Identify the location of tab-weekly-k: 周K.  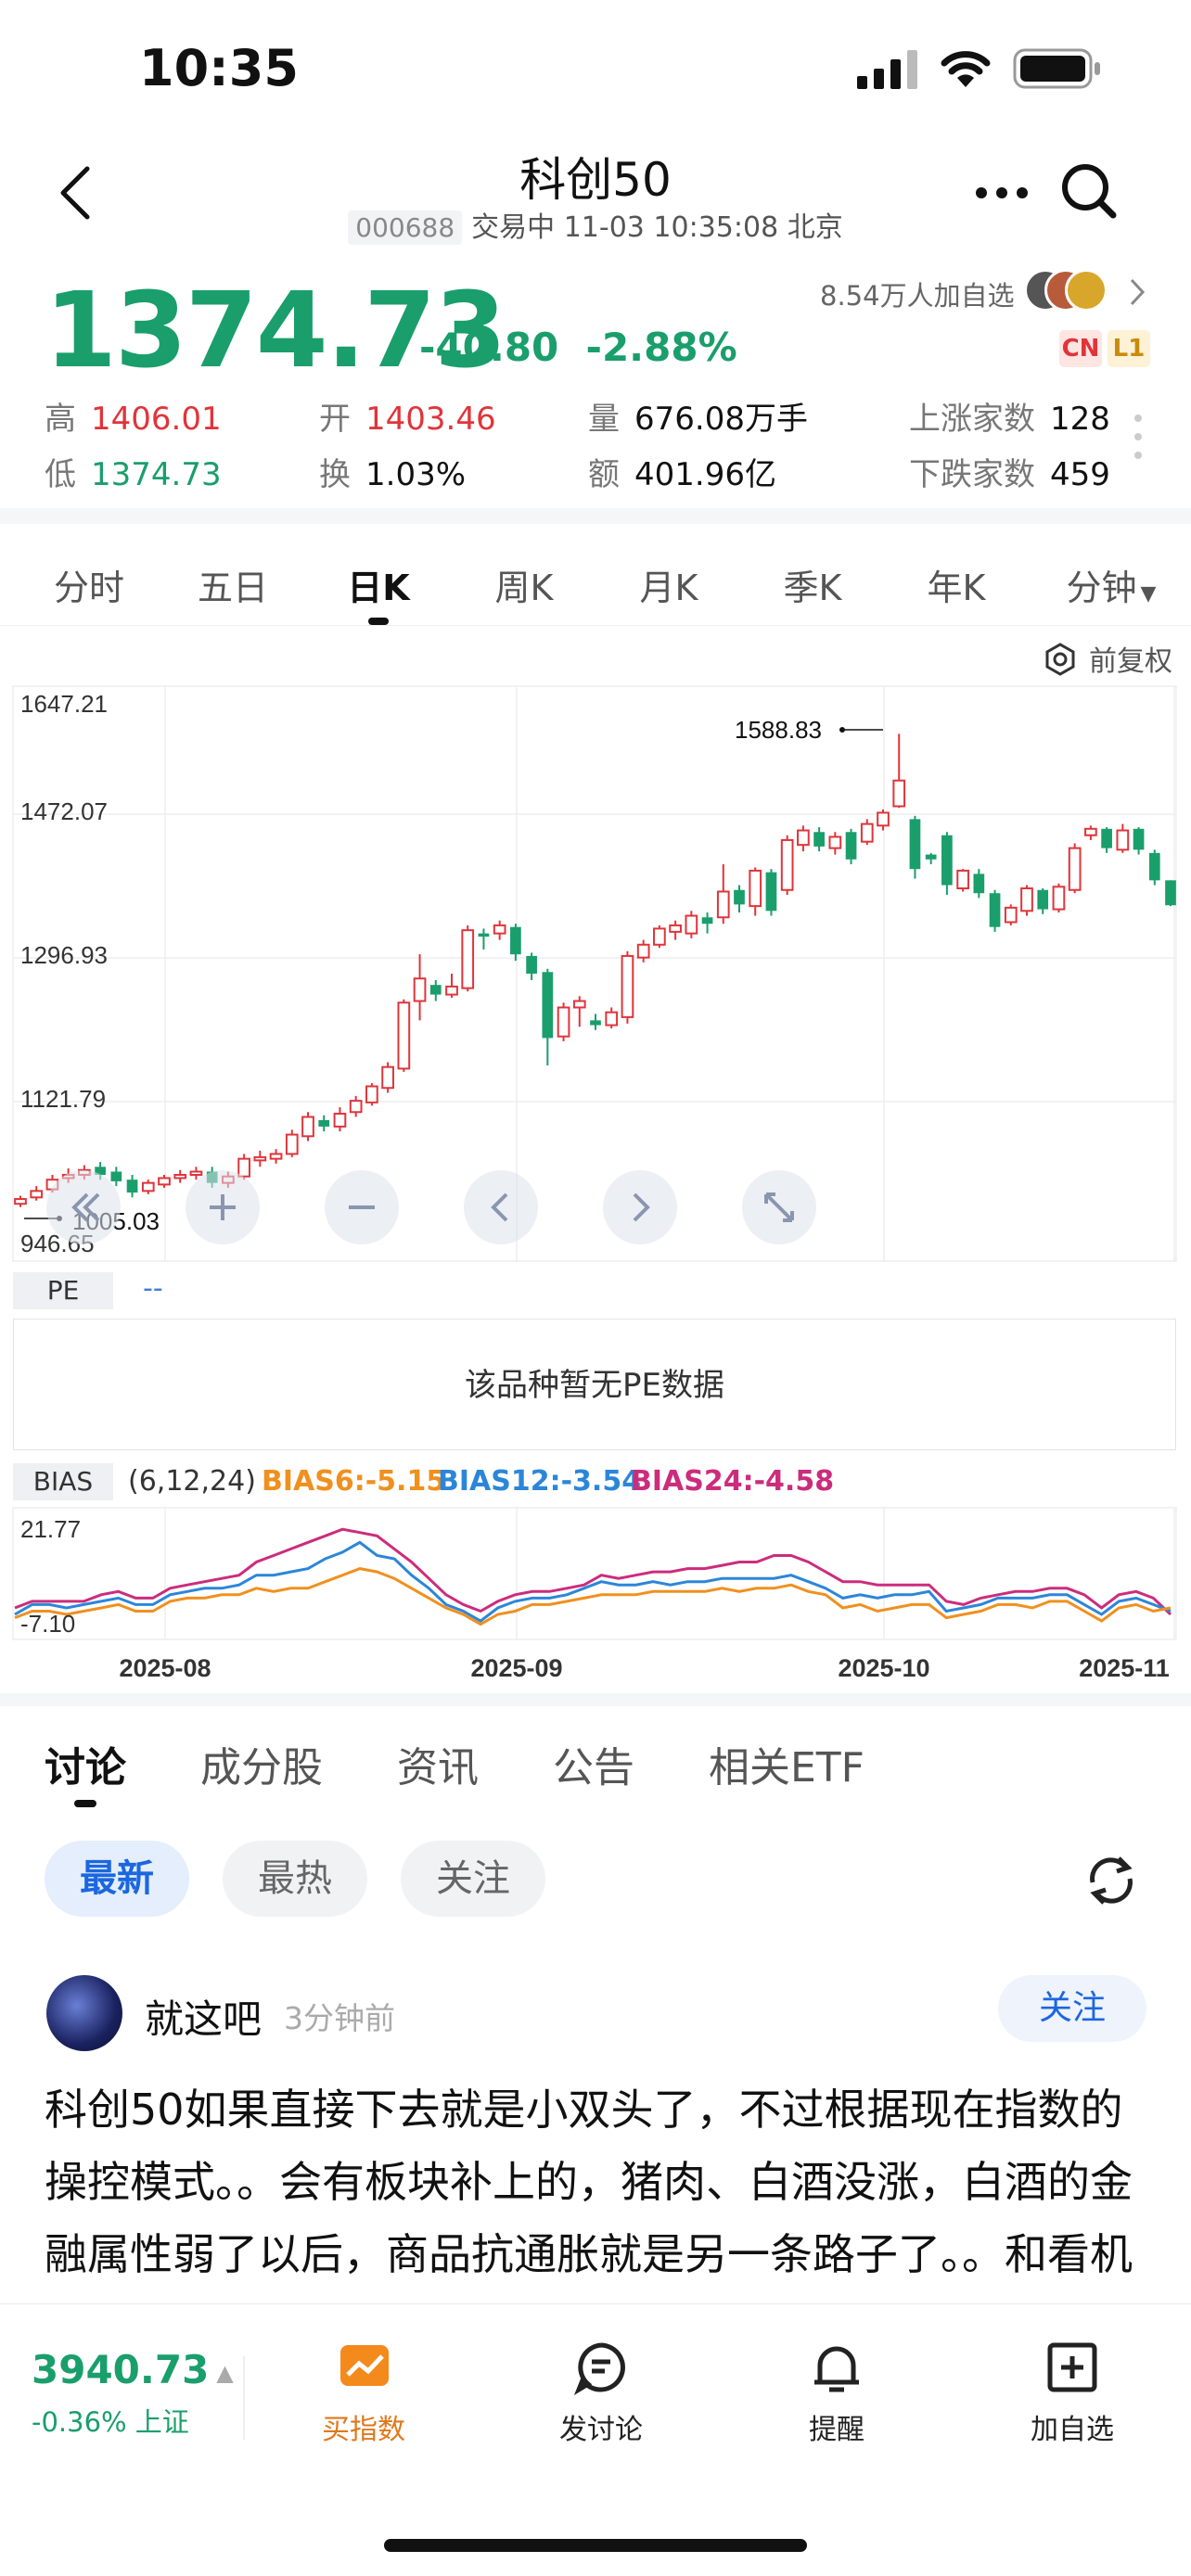
(524, 588).